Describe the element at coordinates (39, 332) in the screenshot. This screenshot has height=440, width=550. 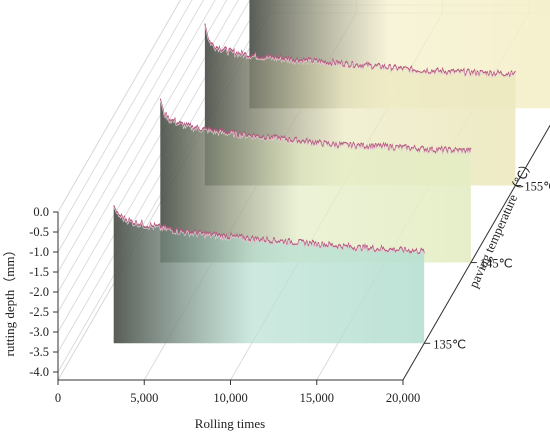
I see `y-tick-label: -3.0` at that location.